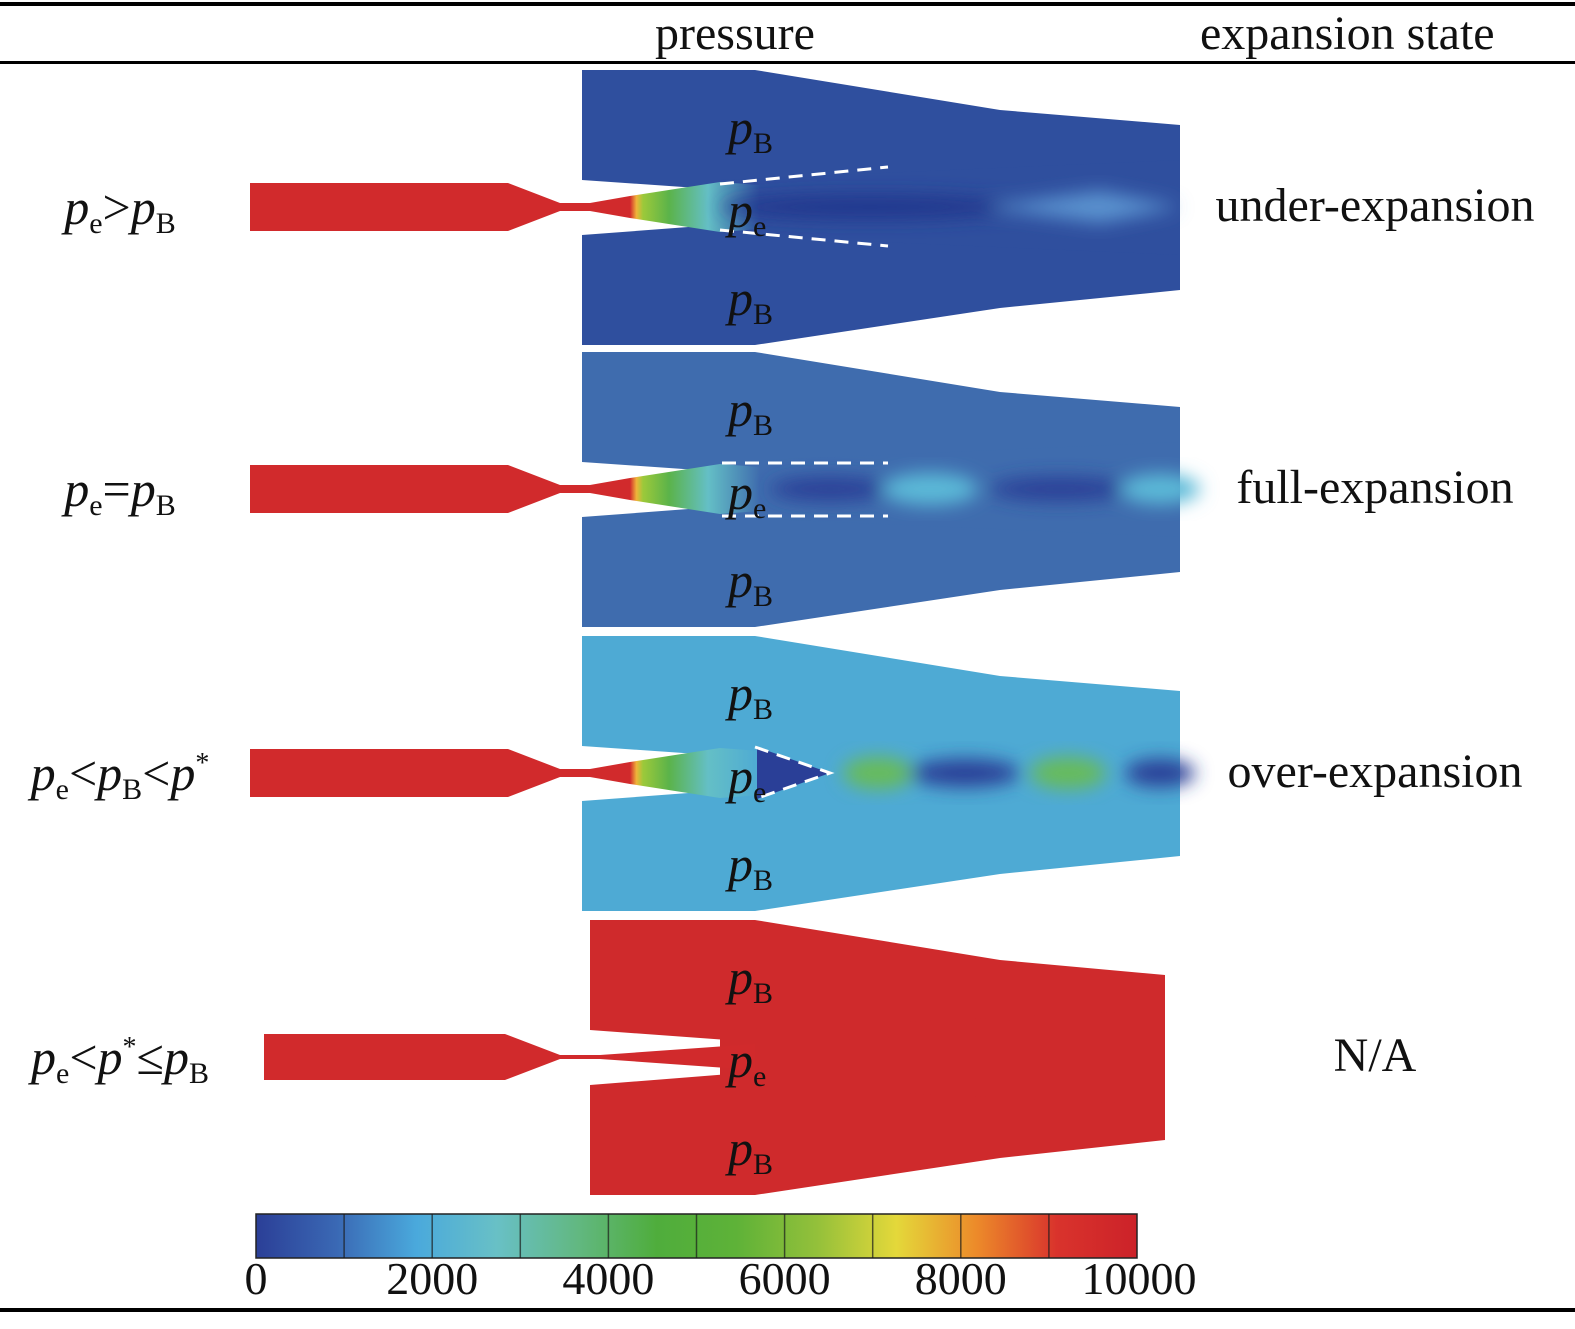 The height and width of the screenshot is (1329, 1575). I want to click on top-rule, so click(787, 4).